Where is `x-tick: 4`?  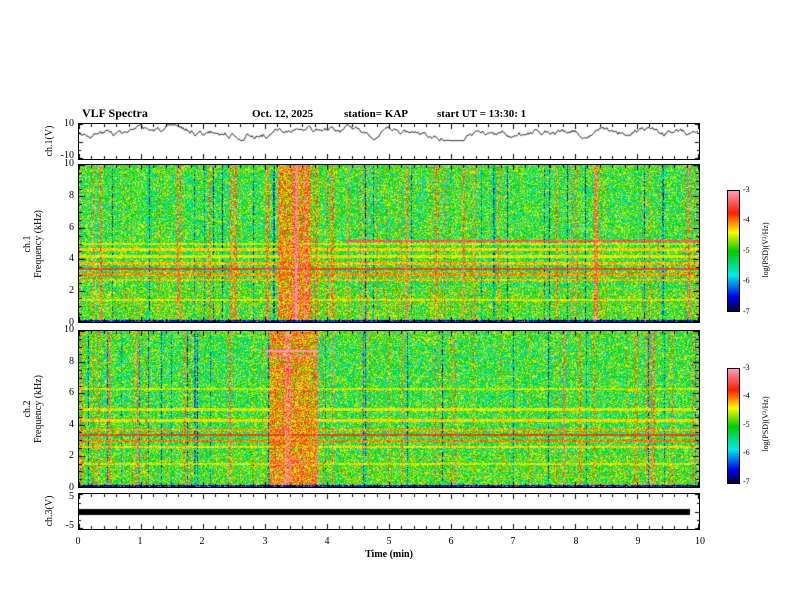 x-tick: 4 is located at coordinates (327, 541).